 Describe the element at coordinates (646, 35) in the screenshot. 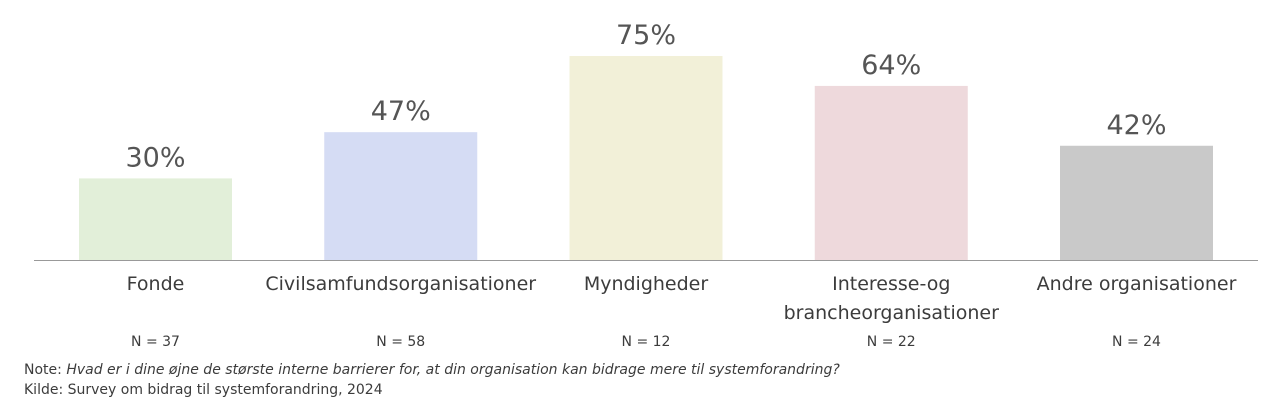

I see `value-label: 75%` at that location.